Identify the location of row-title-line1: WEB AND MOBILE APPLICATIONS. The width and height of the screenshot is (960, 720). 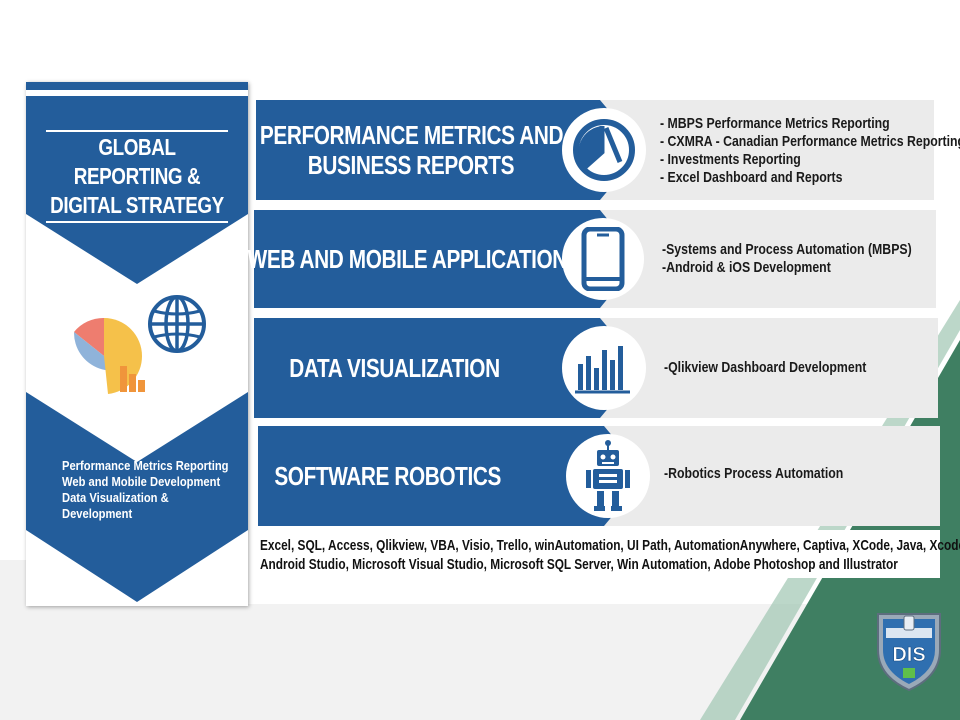
(414, 259).